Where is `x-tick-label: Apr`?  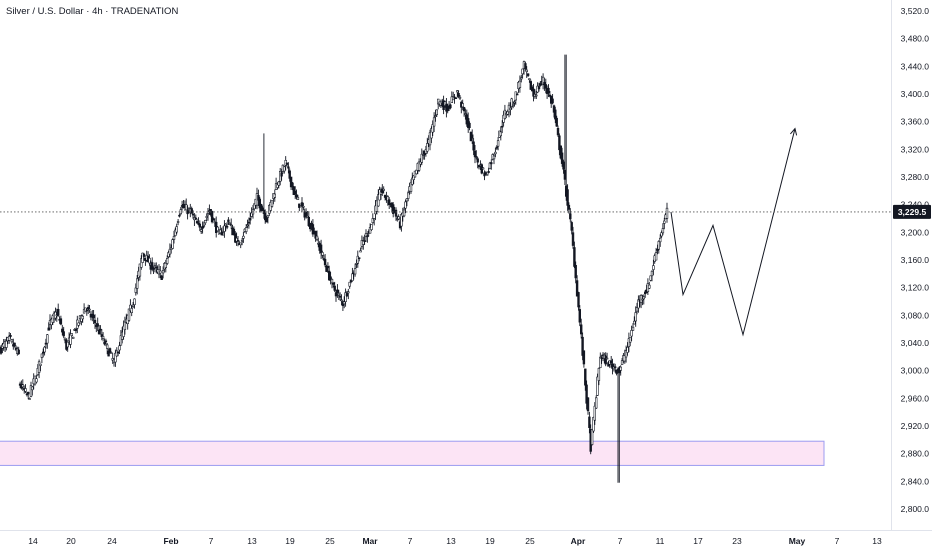 x-tick-label: Apr is located at coordinates (578, 541).